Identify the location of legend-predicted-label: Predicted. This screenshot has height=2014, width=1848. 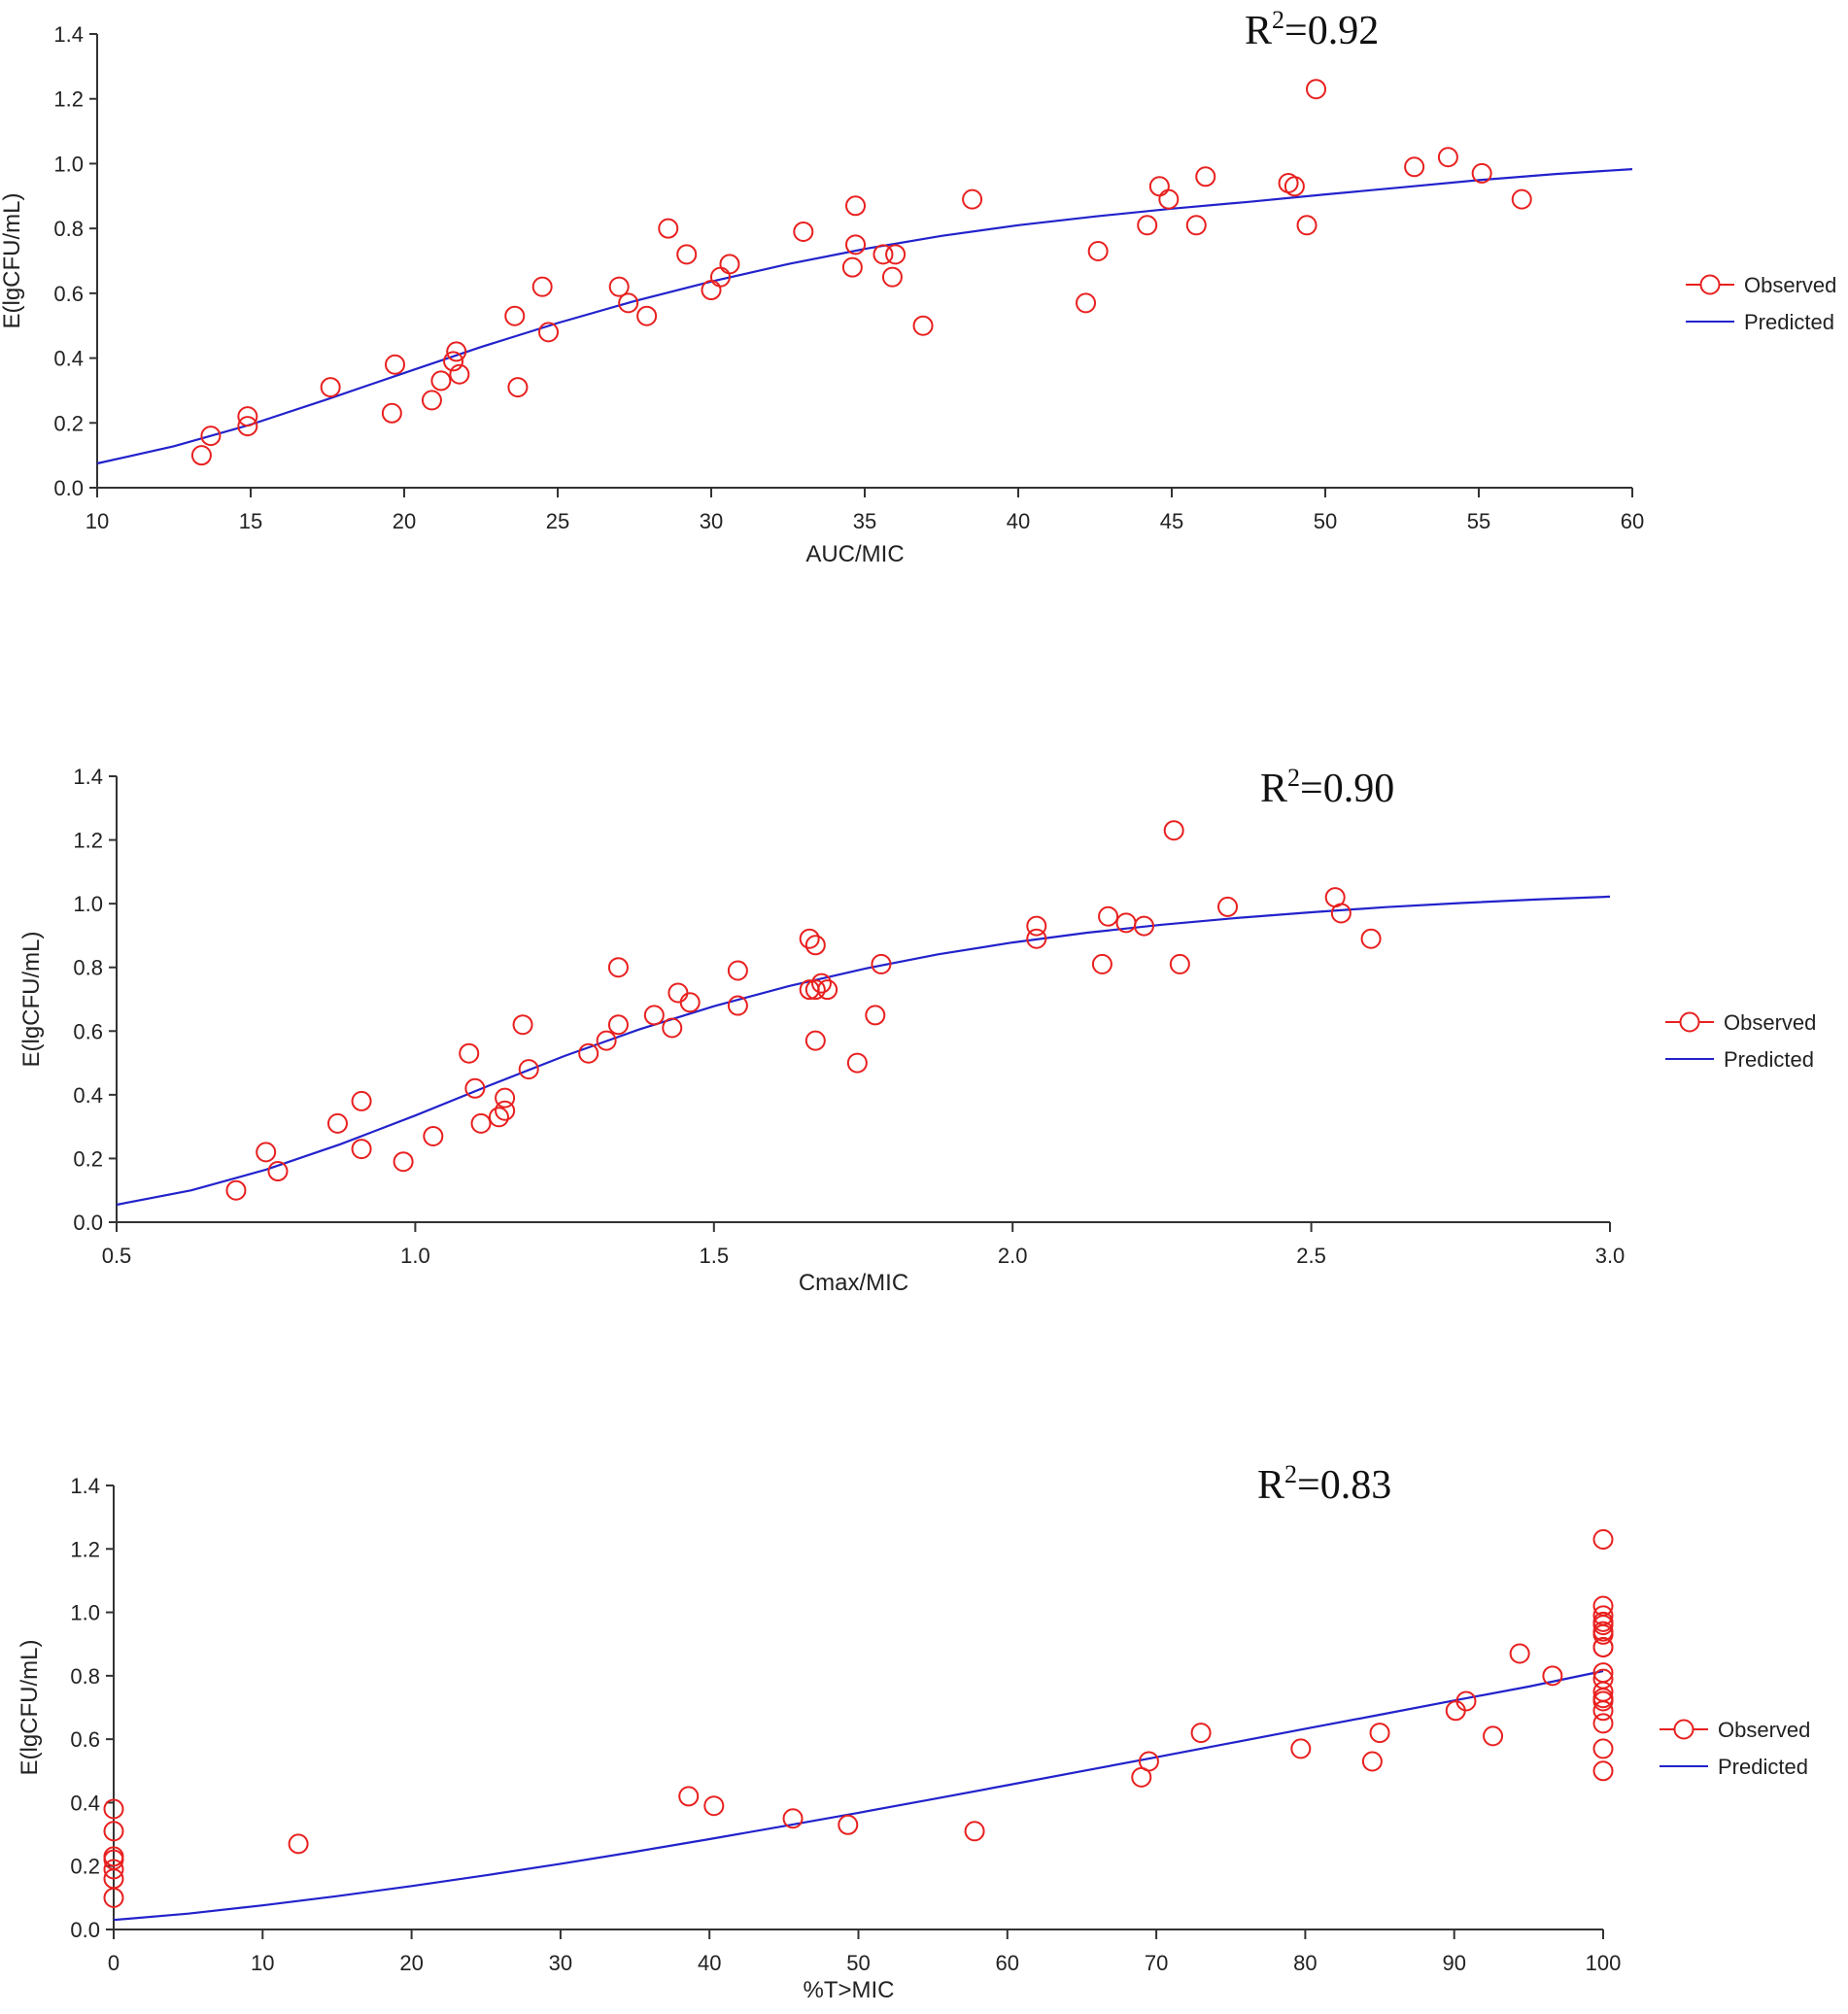
(1789, 322).